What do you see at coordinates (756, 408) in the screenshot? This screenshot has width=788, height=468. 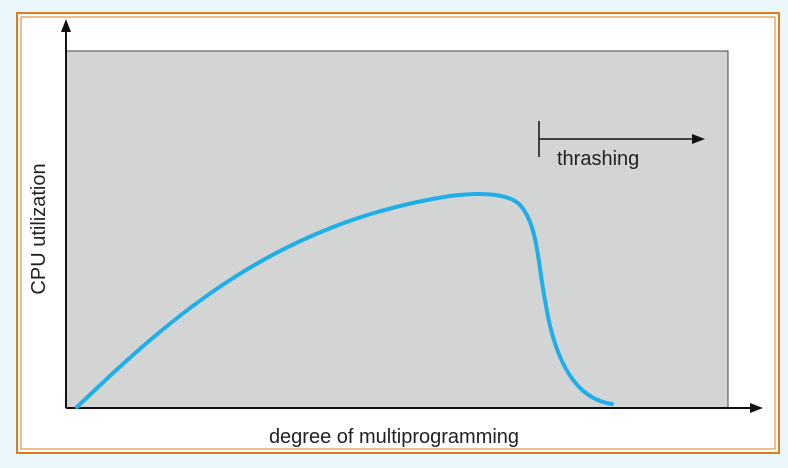 I see `x-axis-arrowhead` at bounding box center [756, 408].